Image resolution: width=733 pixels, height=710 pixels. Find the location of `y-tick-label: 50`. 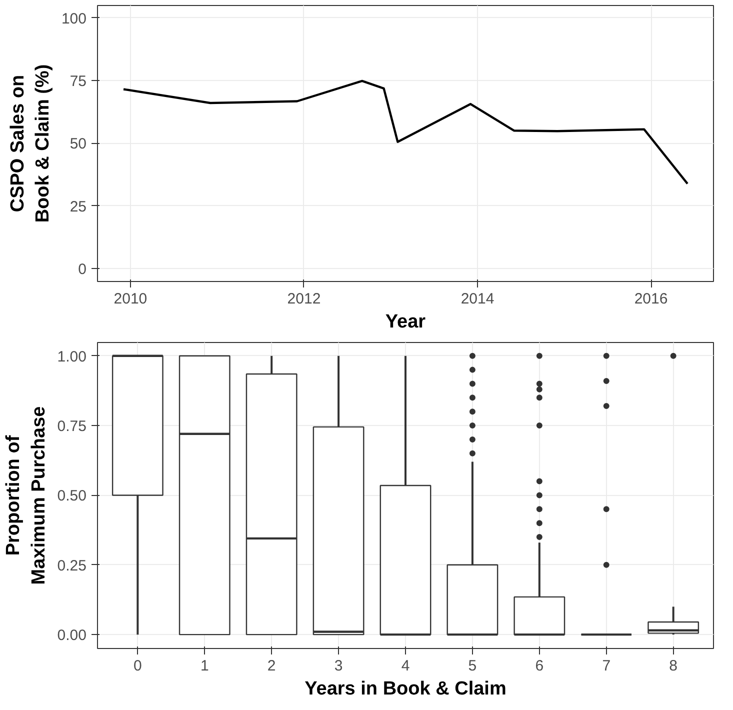

y-tick-label: 50 is located at coordinates (78, 144).